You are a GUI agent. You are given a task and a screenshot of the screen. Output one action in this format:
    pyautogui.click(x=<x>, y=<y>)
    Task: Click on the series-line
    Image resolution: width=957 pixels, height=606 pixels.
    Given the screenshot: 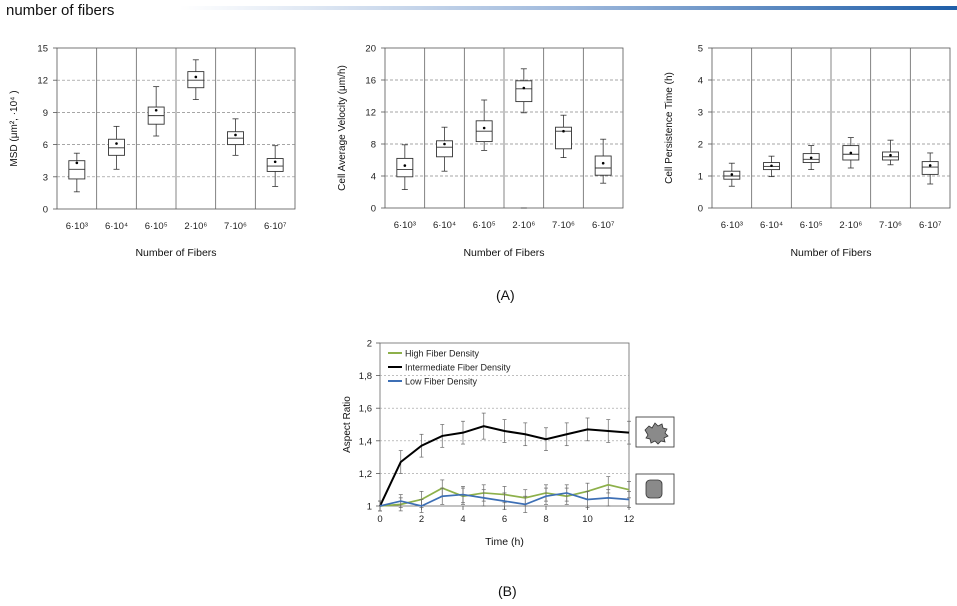 What is the action you would take?
    pyautogui.click(x=504, y=499)
    